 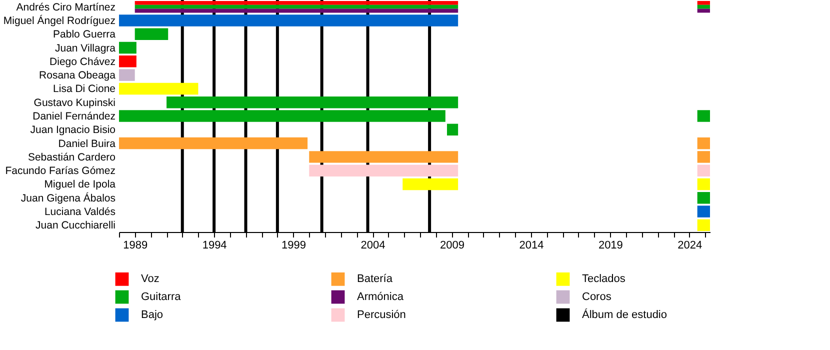 I want to click on legend-label: Álbum de estudio, so click(x=624, y=314).